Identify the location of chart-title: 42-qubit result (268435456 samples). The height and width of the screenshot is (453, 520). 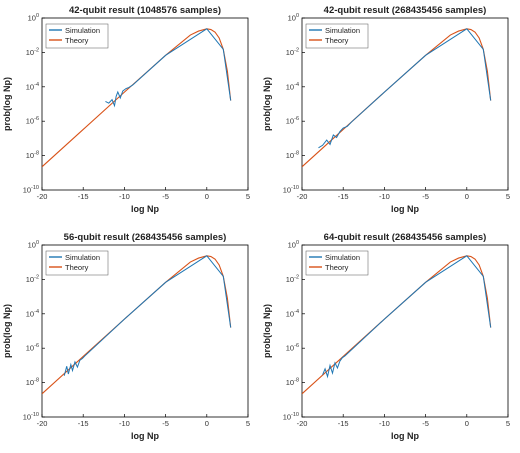
(405, 10).